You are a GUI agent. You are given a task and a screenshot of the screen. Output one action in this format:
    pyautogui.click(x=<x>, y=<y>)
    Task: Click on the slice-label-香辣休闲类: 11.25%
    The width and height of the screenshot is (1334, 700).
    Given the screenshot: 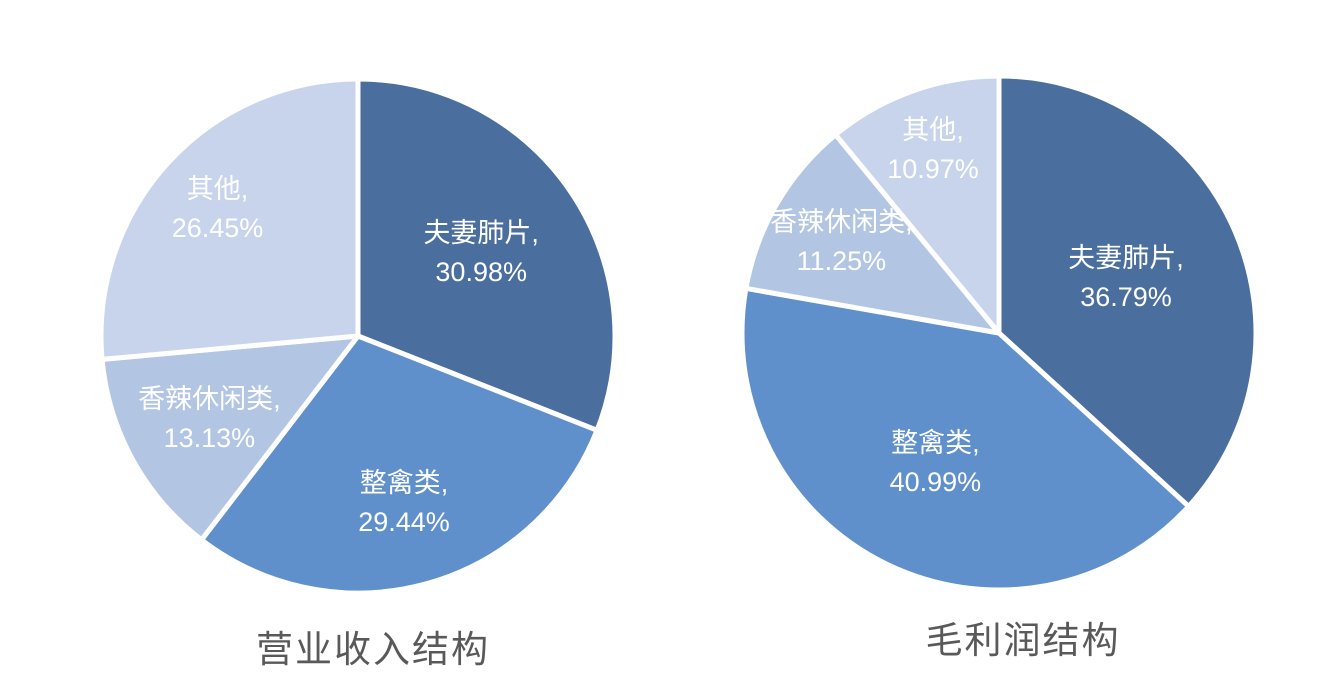 What is the action you would take?
    pyautogui.click(x=842, y=261)
    